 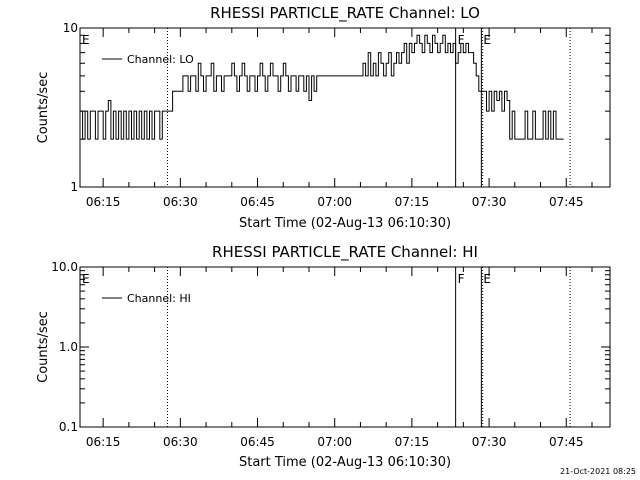 I want to click on legend-entry: Channel: HI, so click(x=159, y=298).